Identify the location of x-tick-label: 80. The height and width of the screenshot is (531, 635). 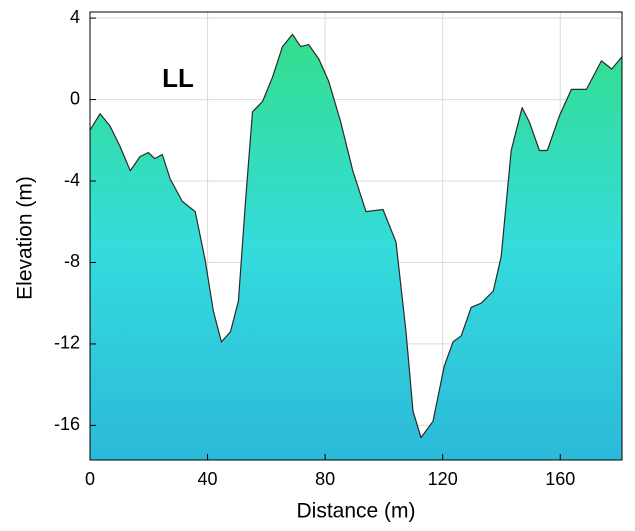
(325, 479).